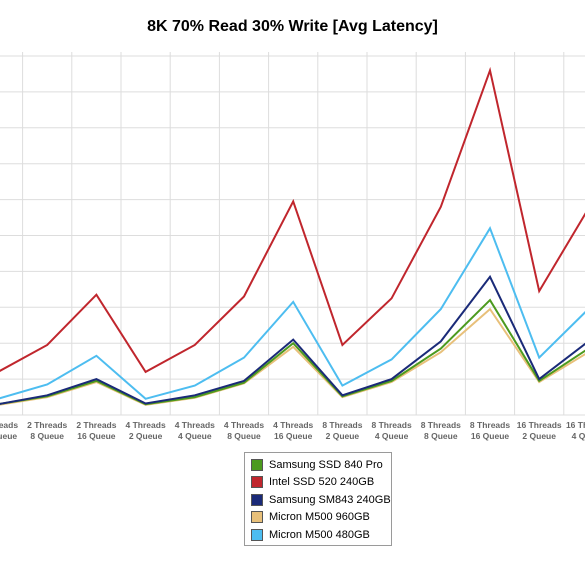 Image resolution: width=585 pixels, height=568 pixels. I want to click on legend-label: Samsung SM843 240GB, so click(330, 499).